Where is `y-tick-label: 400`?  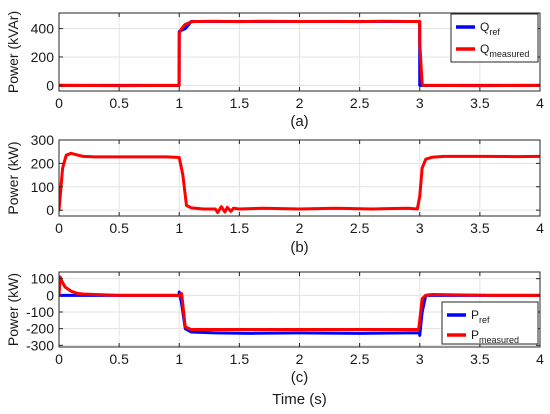
y-tick-label: 400 is located at coordinates (43, 29).